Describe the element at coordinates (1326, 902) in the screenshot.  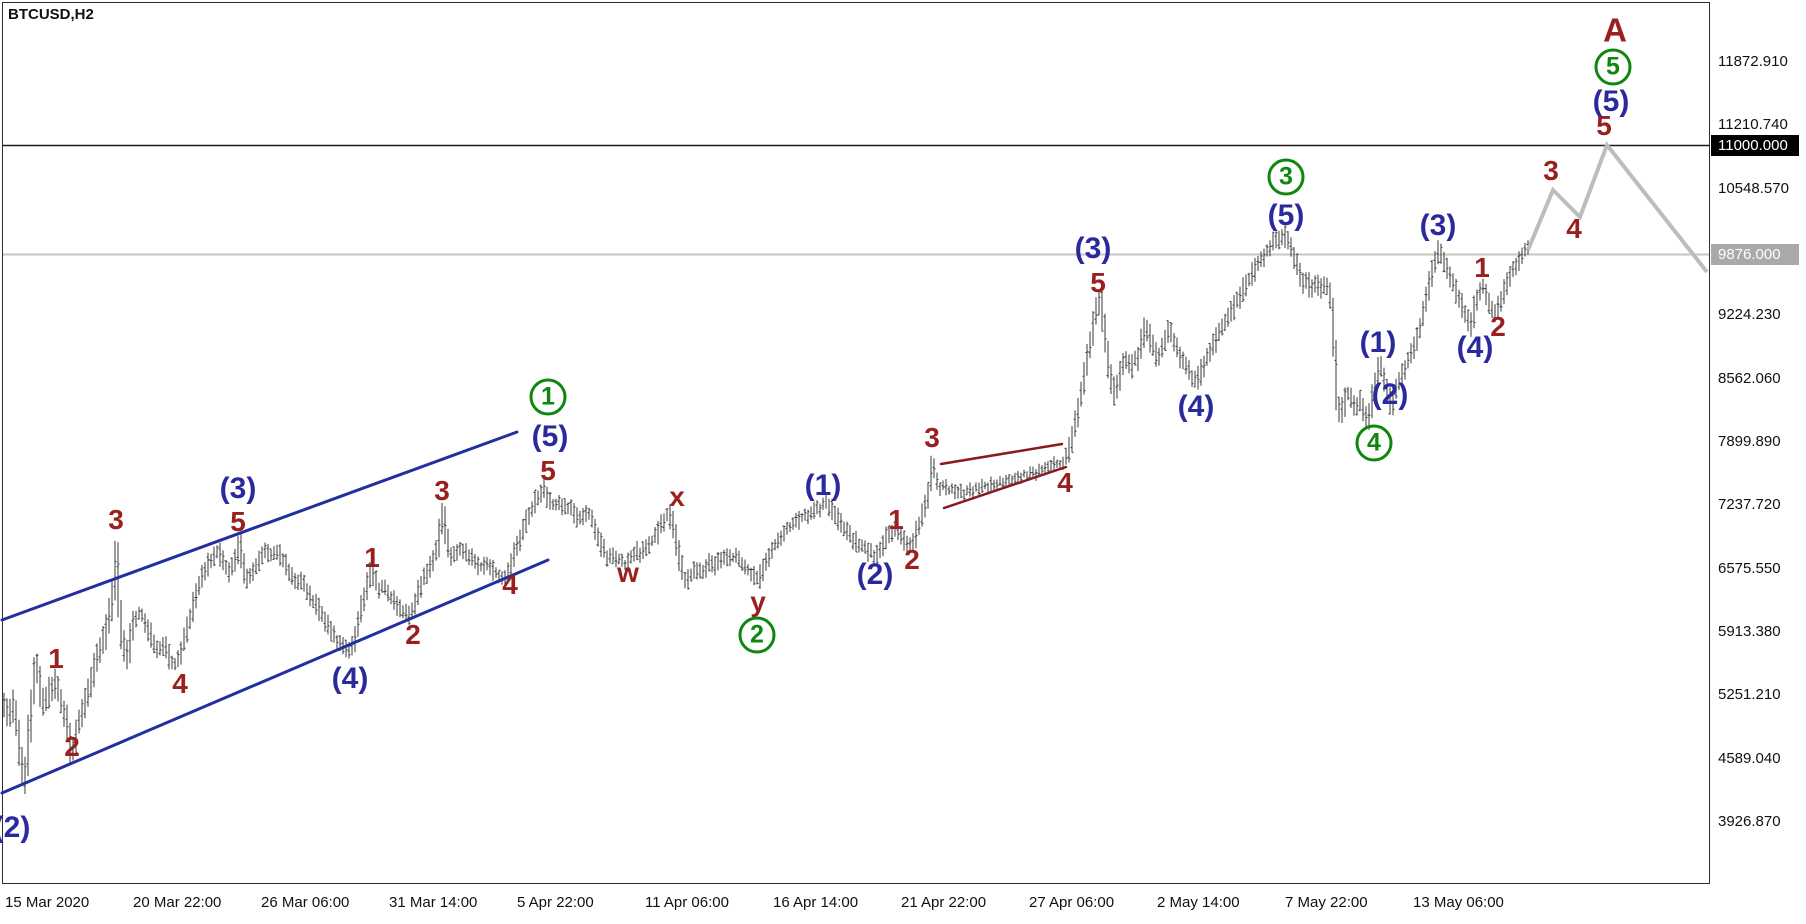
I see `time-tick-label: 7 May 22:00` at that location.